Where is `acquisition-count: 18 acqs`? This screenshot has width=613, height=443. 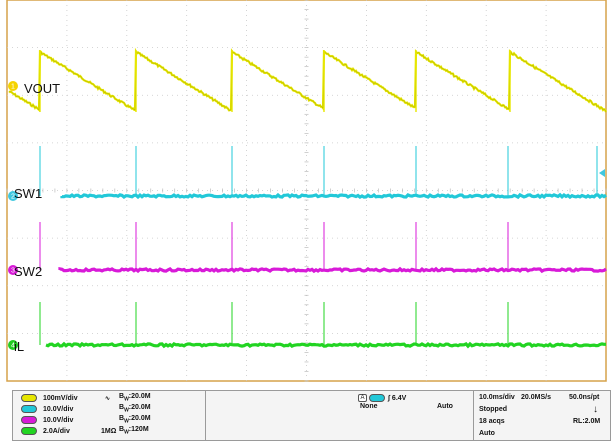 acquisition-count: 18 acqs is located at coordinates (492, 421).